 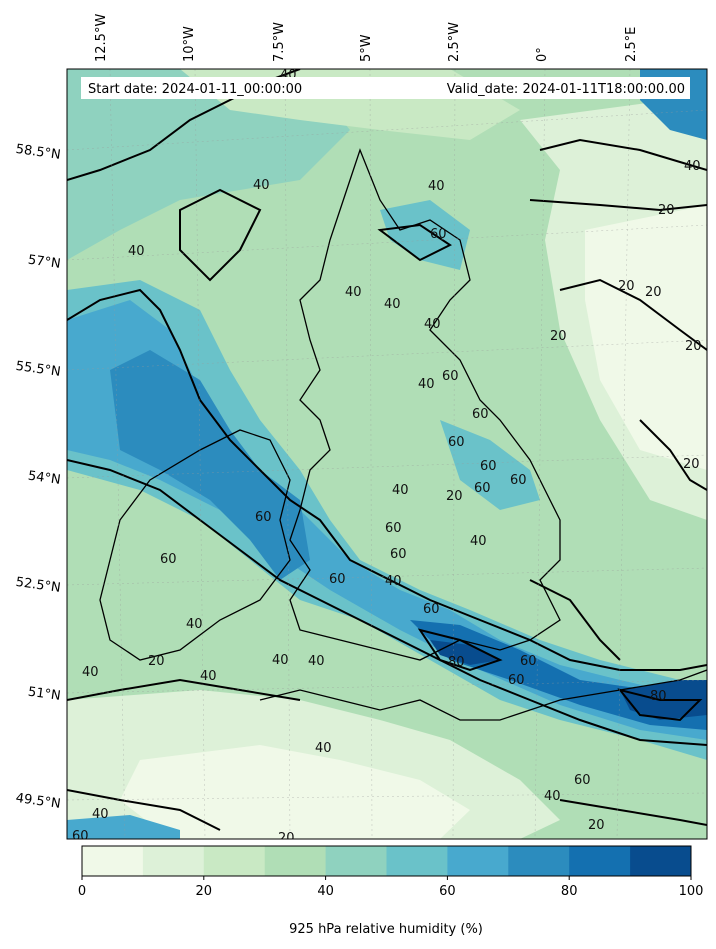 I want to click on humidity-field-scotland-moist, so click(x=425, y=235).